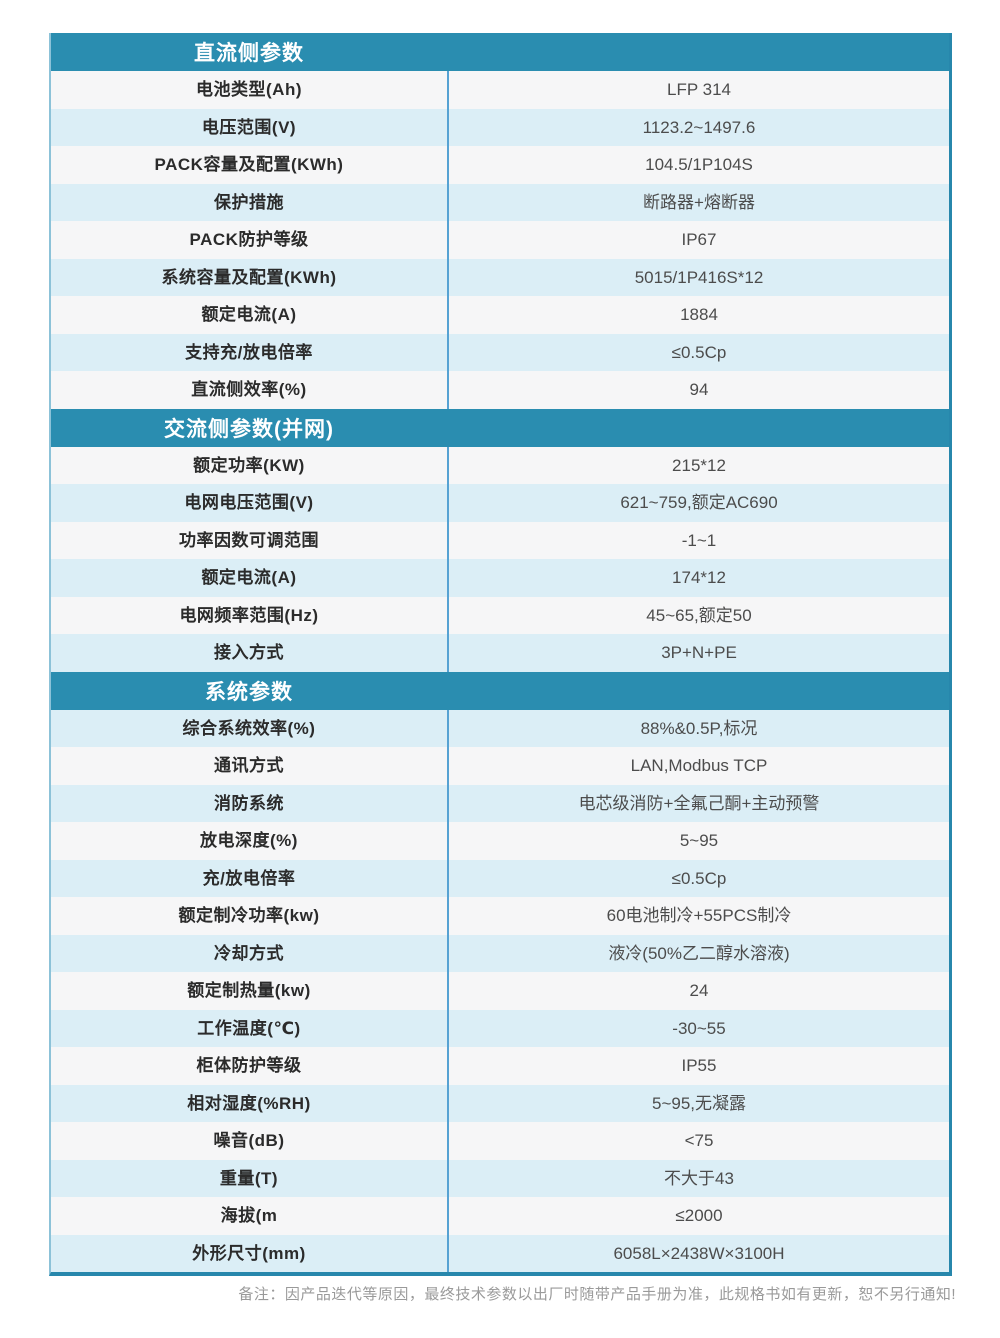 The height and width of the screenshot is (1338, 1000). Describe the element at coordinates (500, 240) in the screenshot. I see `table-row: PACK防护等级 IP67` at that location.